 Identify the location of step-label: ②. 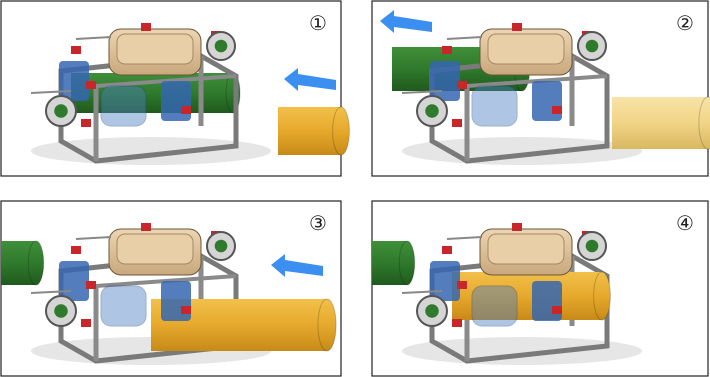
(685, 23).